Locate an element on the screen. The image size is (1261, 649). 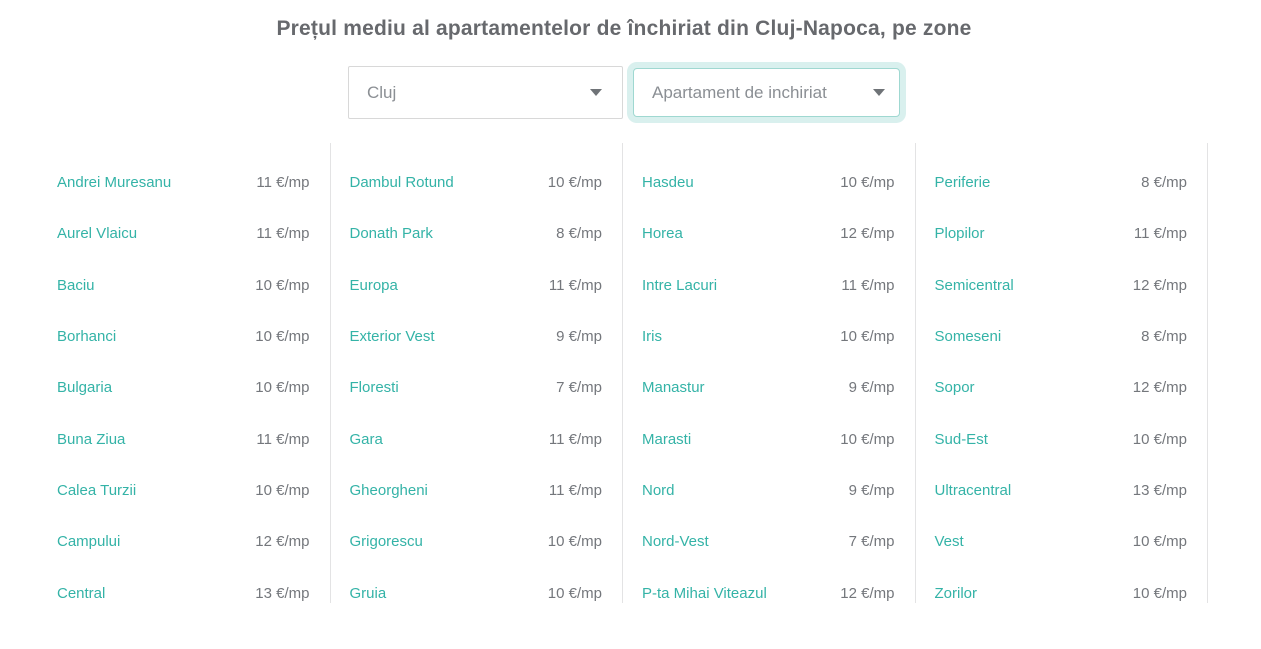
zone-link: Sud-Est is located at coordinates (961, 439).